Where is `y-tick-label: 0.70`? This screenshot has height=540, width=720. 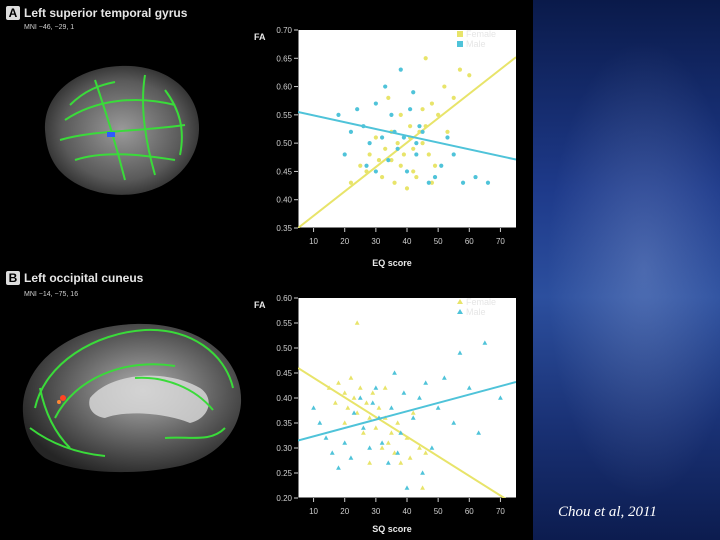
y-tick-label: 0.70 is located at coordinates (284, 30).